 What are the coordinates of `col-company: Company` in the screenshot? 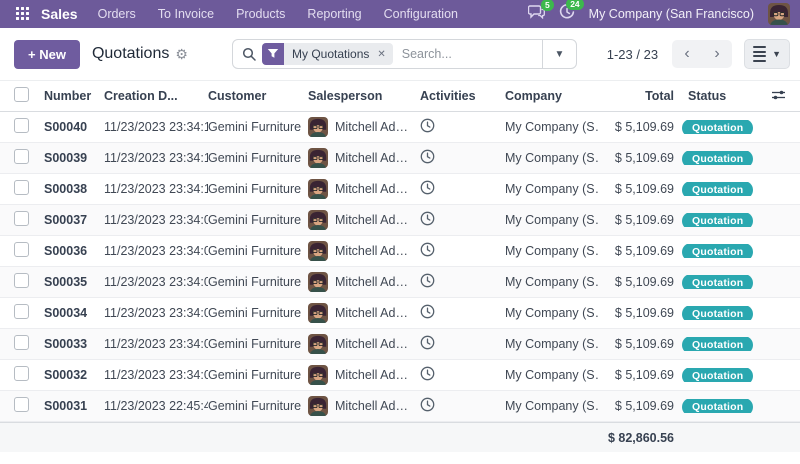 It's located at (533, 96).